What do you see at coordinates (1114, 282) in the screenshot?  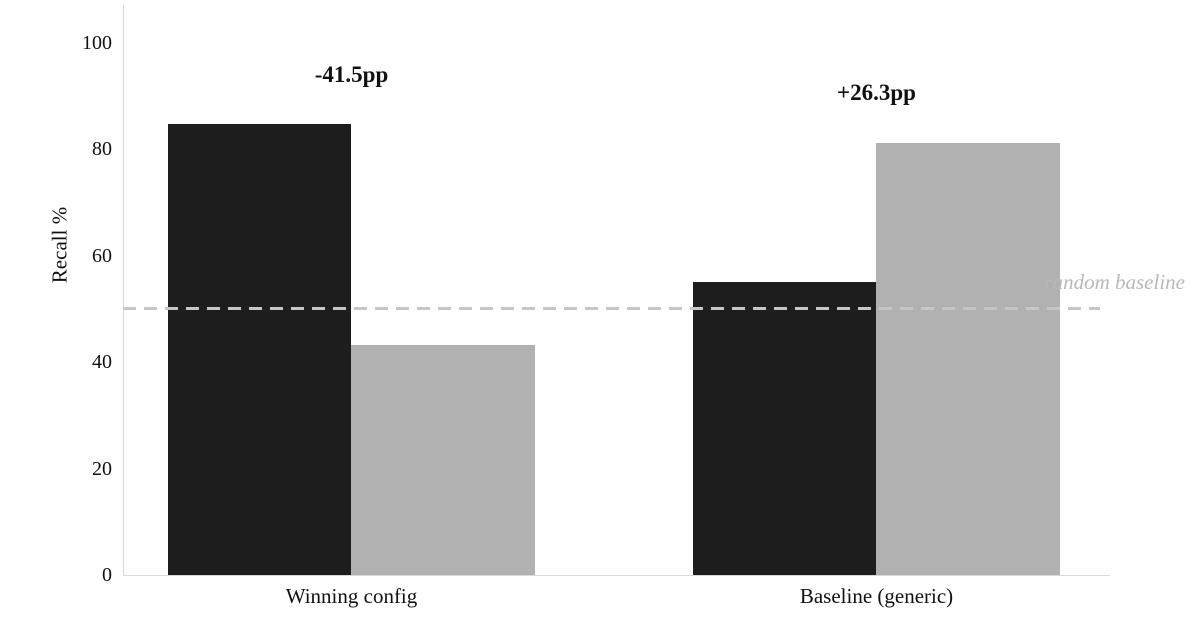 I see `random-baseline-label: random baseline` at bounding box center [1114, 282].